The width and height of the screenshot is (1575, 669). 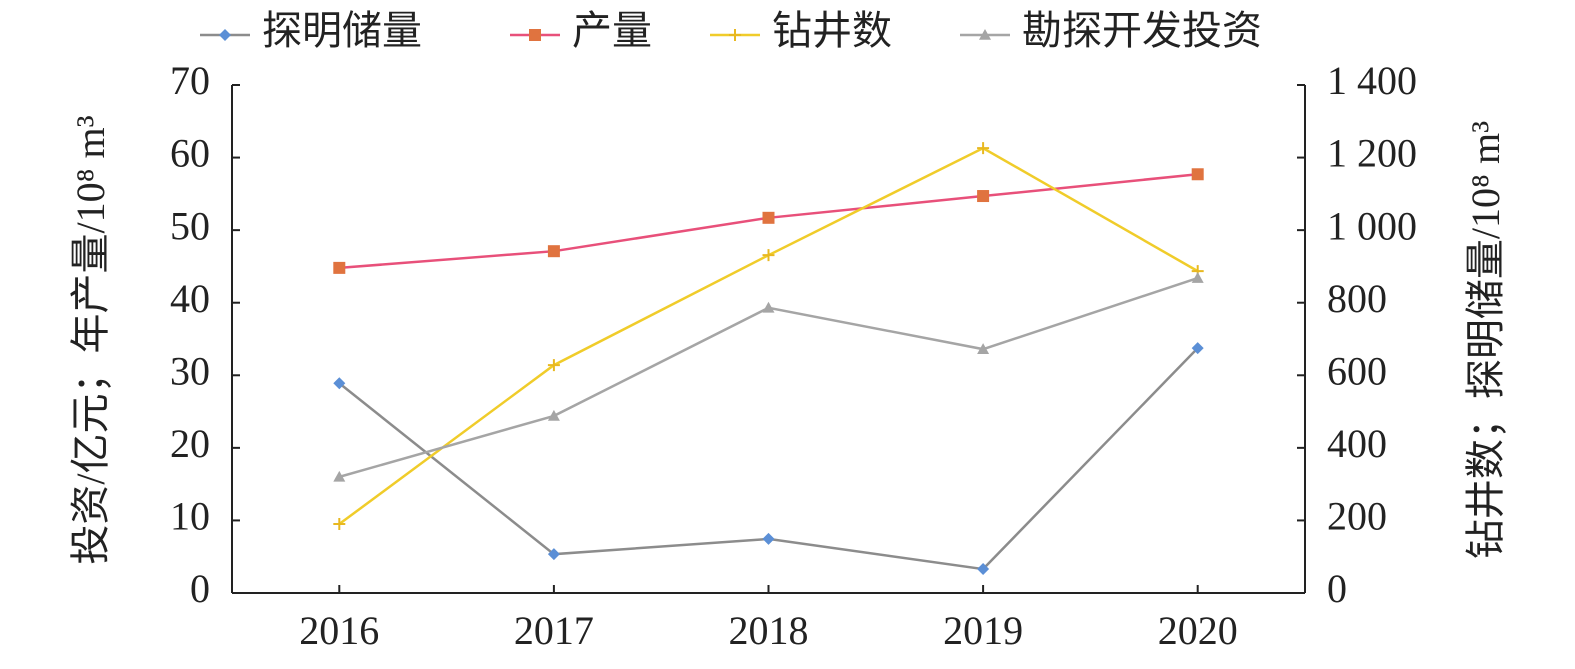 What do you see at coordinates (190, 298) in the screenshot?
I see `y-tick-label: 40` at bounding box center [190, 298].